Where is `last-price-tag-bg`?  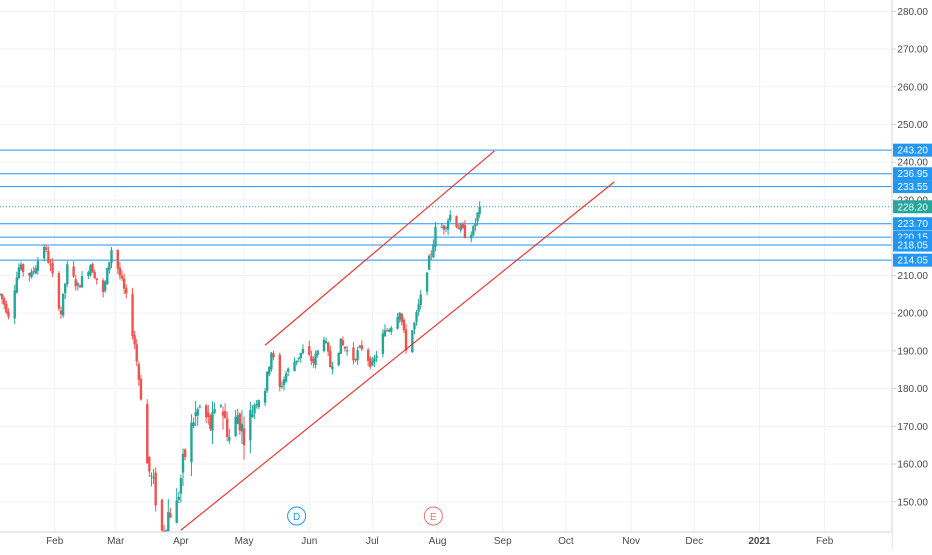
last-price-tag-bg is located at coordinates (912, 207).